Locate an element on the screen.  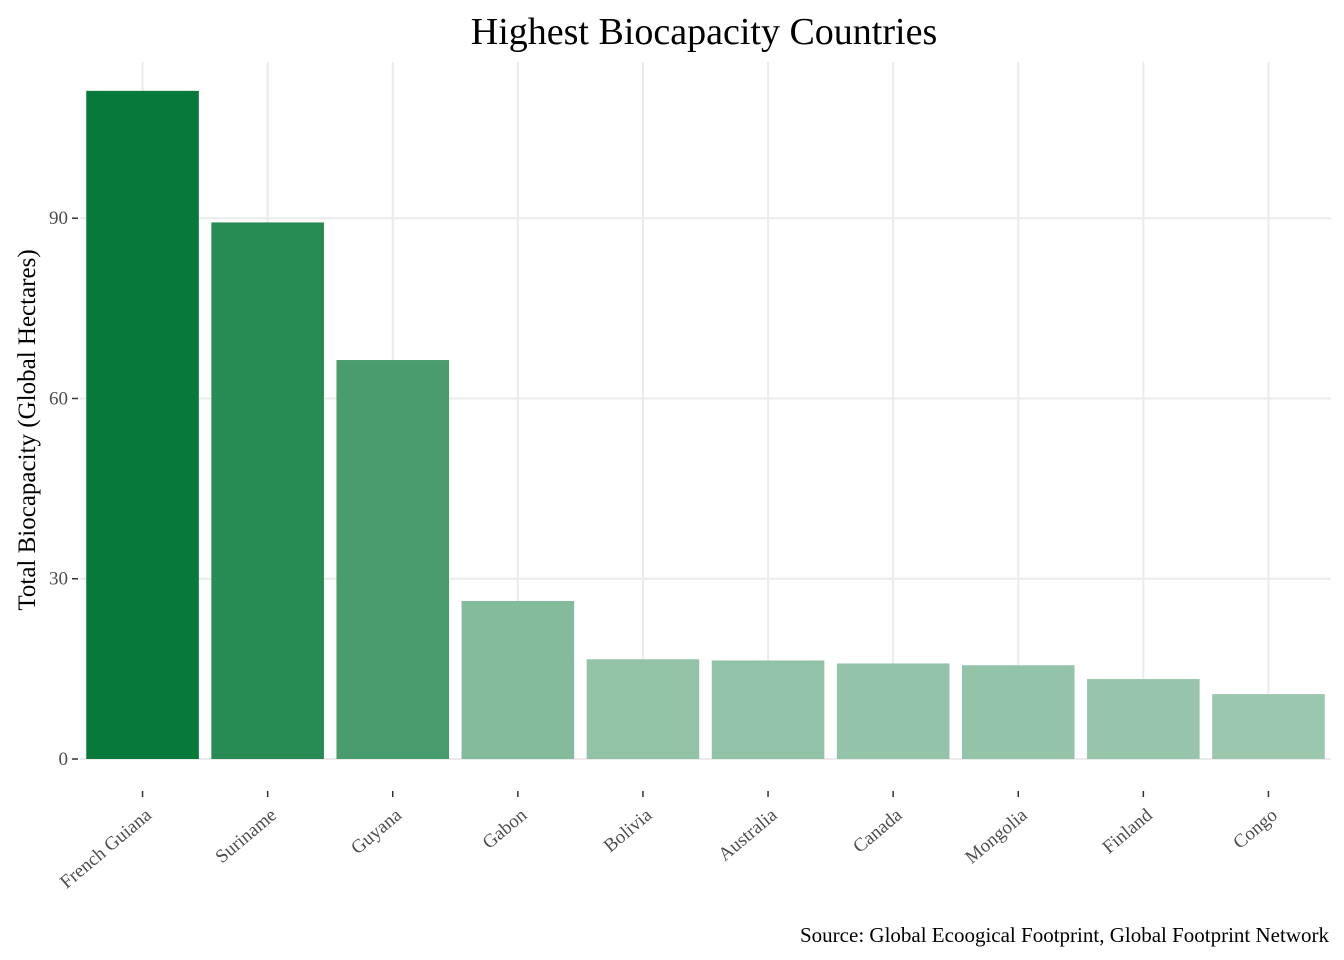
x-tick-label: Congo is located at coordinates (1255, 829).